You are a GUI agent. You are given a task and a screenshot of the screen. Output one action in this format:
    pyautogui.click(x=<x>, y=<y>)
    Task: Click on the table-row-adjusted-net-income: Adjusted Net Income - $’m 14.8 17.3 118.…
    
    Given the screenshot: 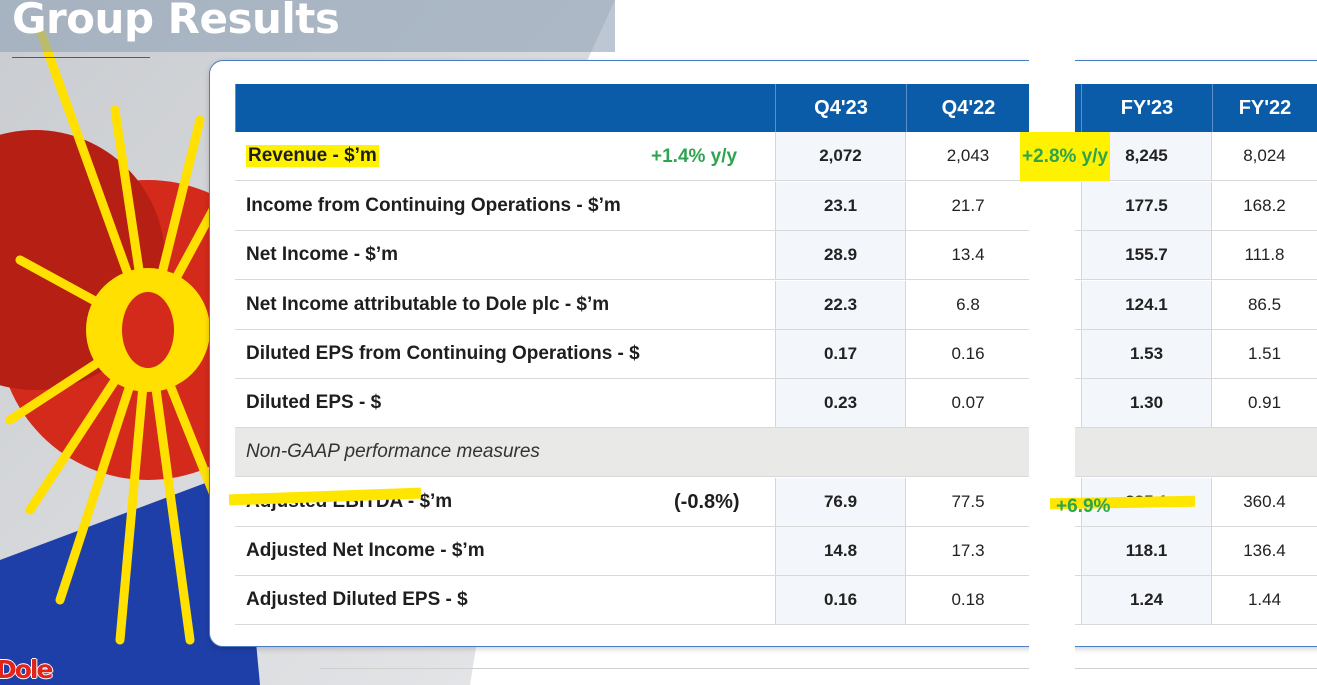 What is the action you would take?
    pyautogui.click(x=776, y=551)
    